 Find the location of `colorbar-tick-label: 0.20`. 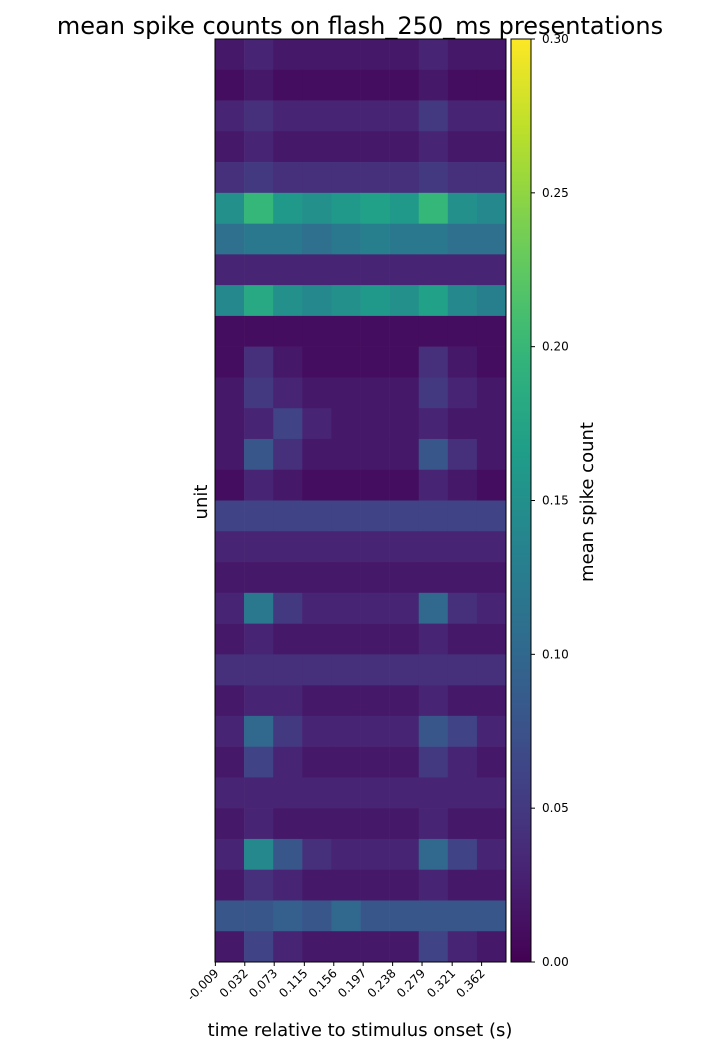

colorbar-tick-label: 0.20 is located at coordinates (555, 347).